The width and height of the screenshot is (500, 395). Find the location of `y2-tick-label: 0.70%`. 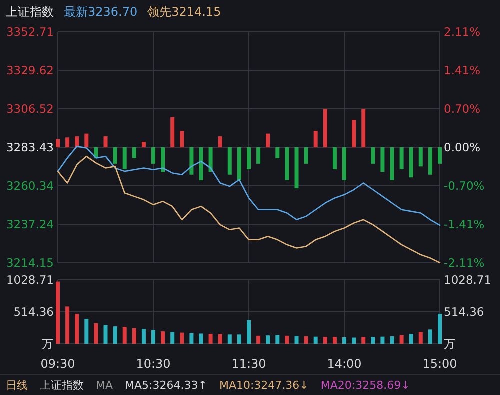

y2-tick-label: 0.70% is located at coordinates (462, 109).